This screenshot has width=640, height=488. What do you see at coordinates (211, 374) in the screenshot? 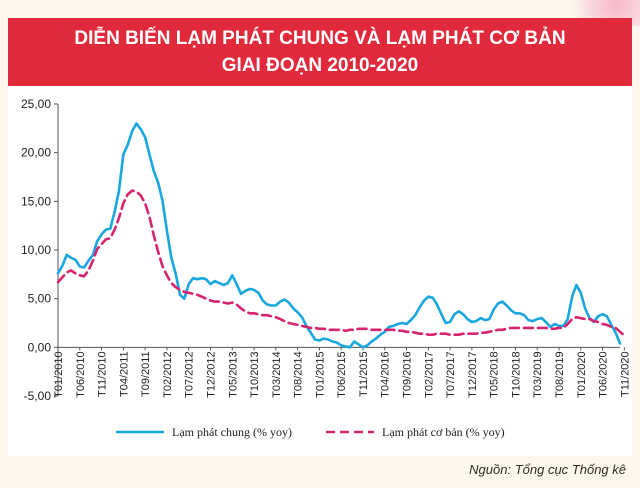
I see `x-tick-label: T12/2012` at bounding box center [211, 374].